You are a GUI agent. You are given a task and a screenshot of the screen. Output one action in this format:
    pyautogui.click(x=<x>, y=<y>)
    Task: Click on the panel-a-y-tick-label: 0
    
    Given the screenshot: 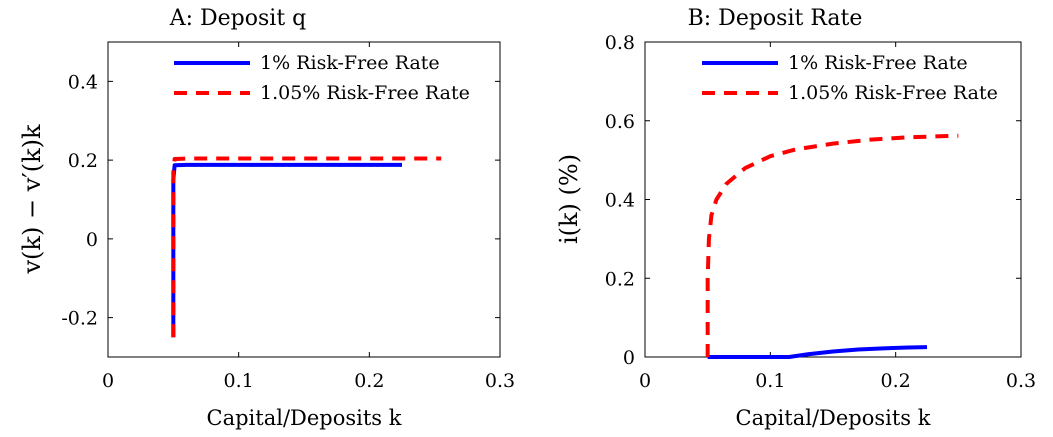 What is the action you would take?
    pyautogui.click(x=92, y=240)
    